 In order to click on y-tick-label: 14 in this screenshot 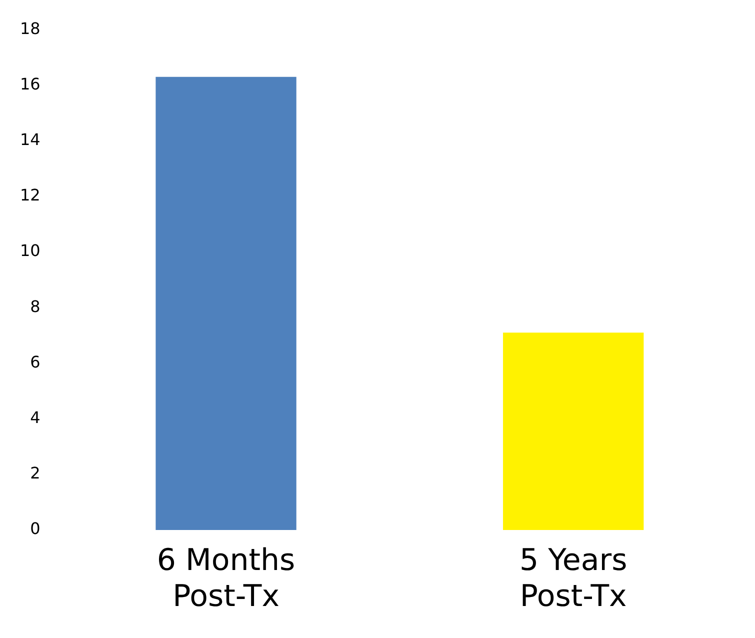, I will do `click(30, 139)`.